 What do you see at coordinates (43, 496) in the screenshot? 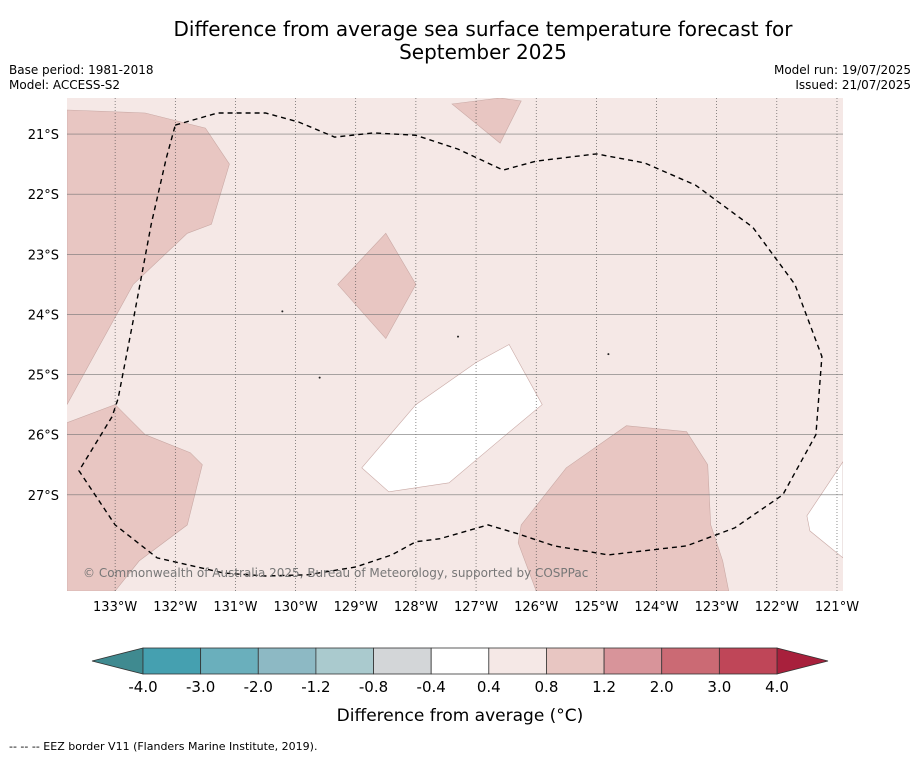
I see `latitude-tick-label: 27°S` at bounding box center [43, 496].